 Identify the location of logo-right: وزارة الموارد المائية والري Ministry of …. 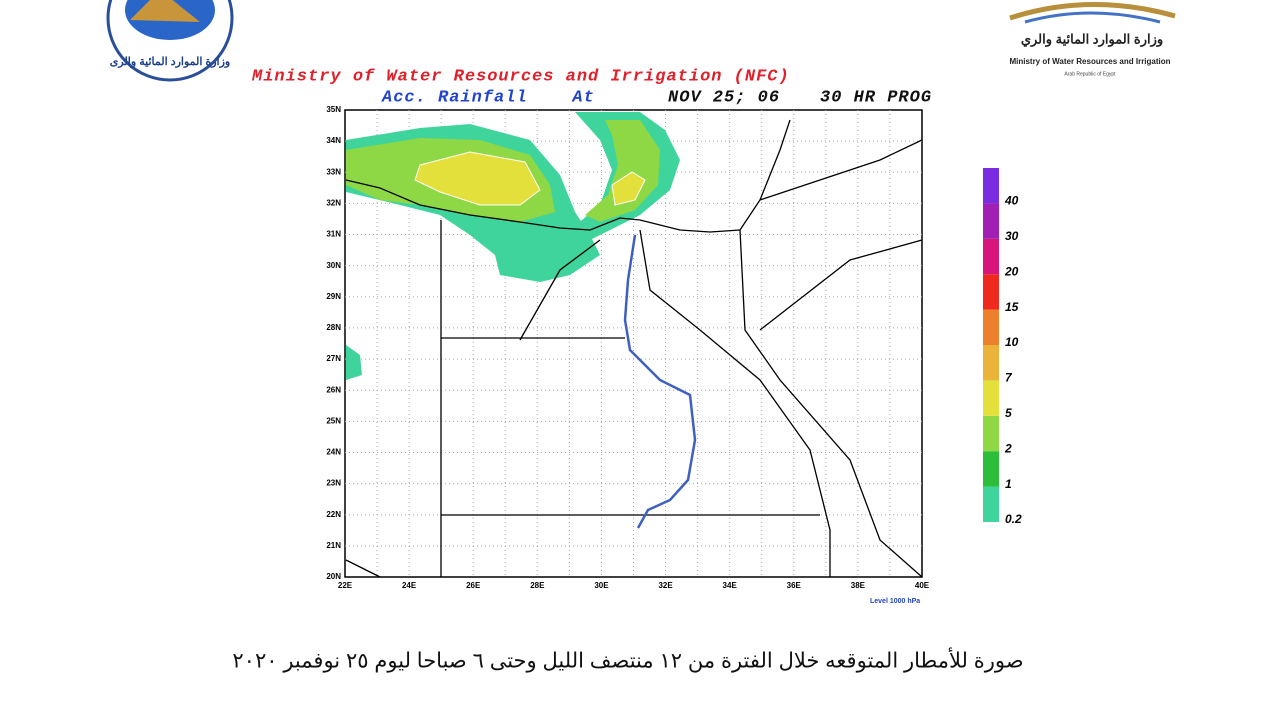
(1092, 39).